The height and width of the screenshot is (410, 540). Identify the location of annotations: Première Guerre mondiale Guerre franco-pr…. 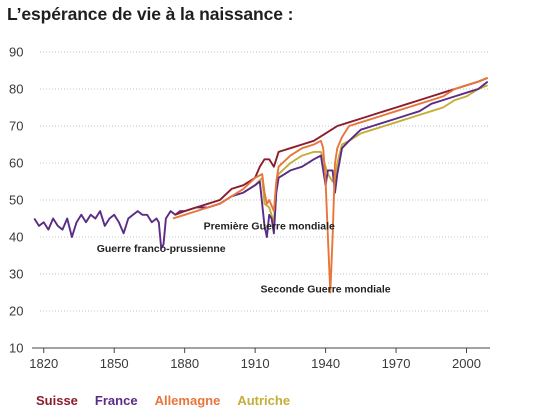
(244, 258).